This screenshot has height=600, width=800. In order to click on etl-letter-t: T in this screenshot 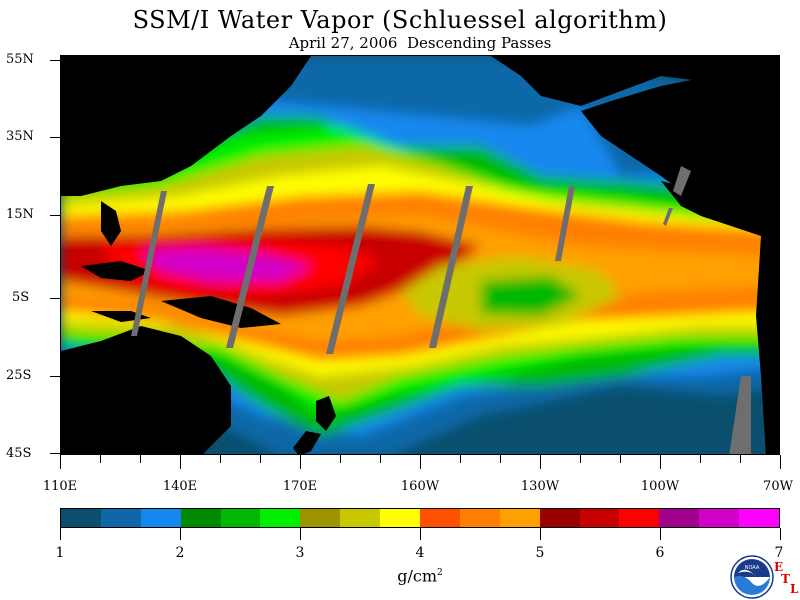, I will do `click(785, 579)`.